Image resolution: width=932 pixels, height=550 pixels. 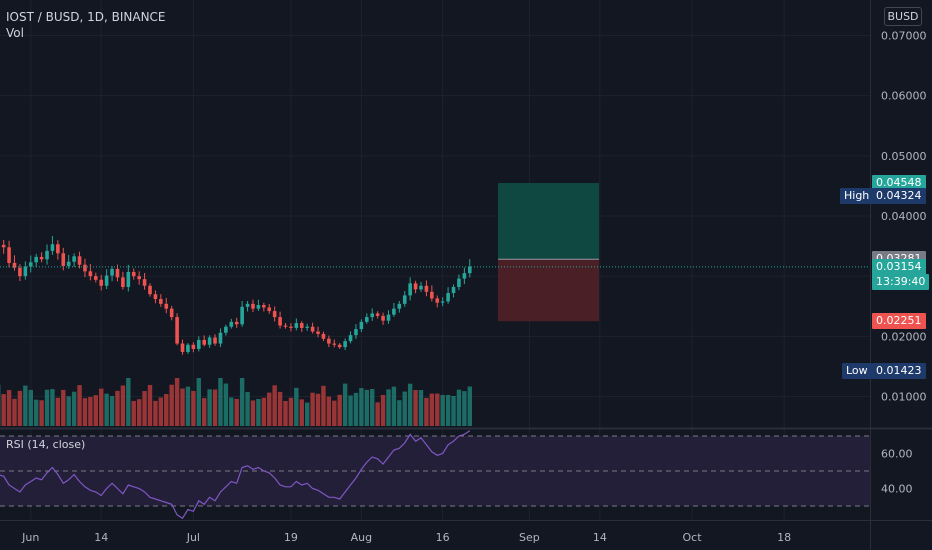 I want to click on symbol-title: IOST / BUSD, 1D, BINANCE, so click(x=86, y=17).